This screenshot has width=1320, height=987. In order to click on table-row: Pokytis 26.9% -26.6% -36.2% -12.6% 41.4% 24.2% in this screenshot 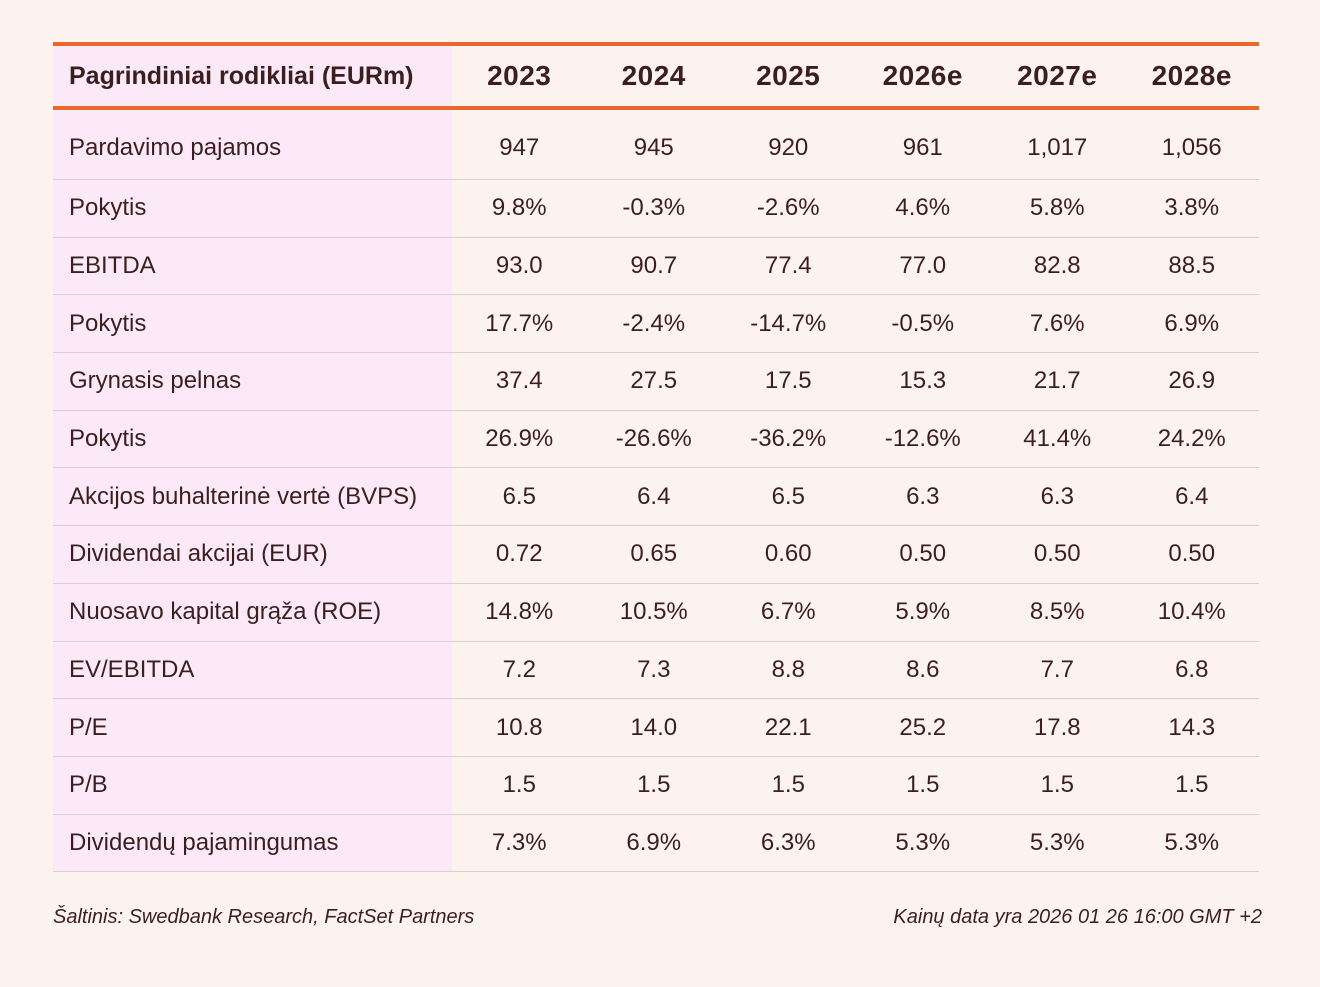, I will do `click(656, 439)`.